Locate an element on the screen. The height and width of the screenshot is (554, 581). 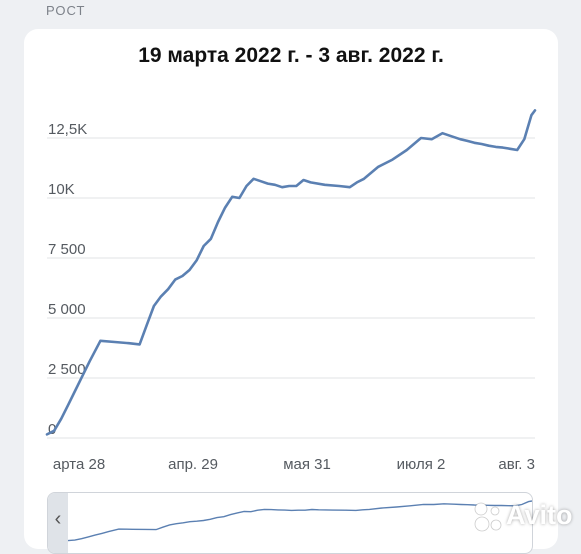
x-tick-labels: арта 28 апр. 29 мая 31 июля 2 авг. 3 is located at coordinates (294, 464).